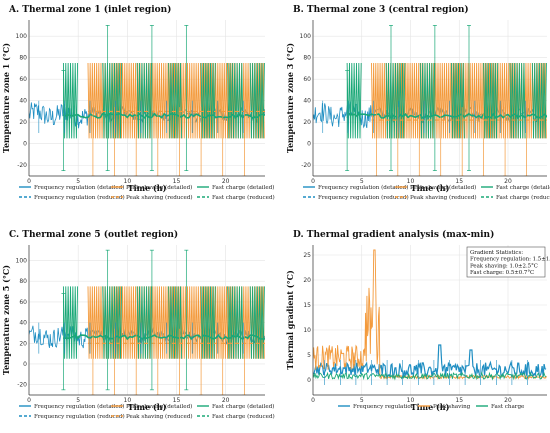 The height and width of the screenshot is (433, 550). Describe the element at coordinates (290, 98) in the screenshot. I see `y-axis-label: Temperature zone 3 (°C)` at that location.